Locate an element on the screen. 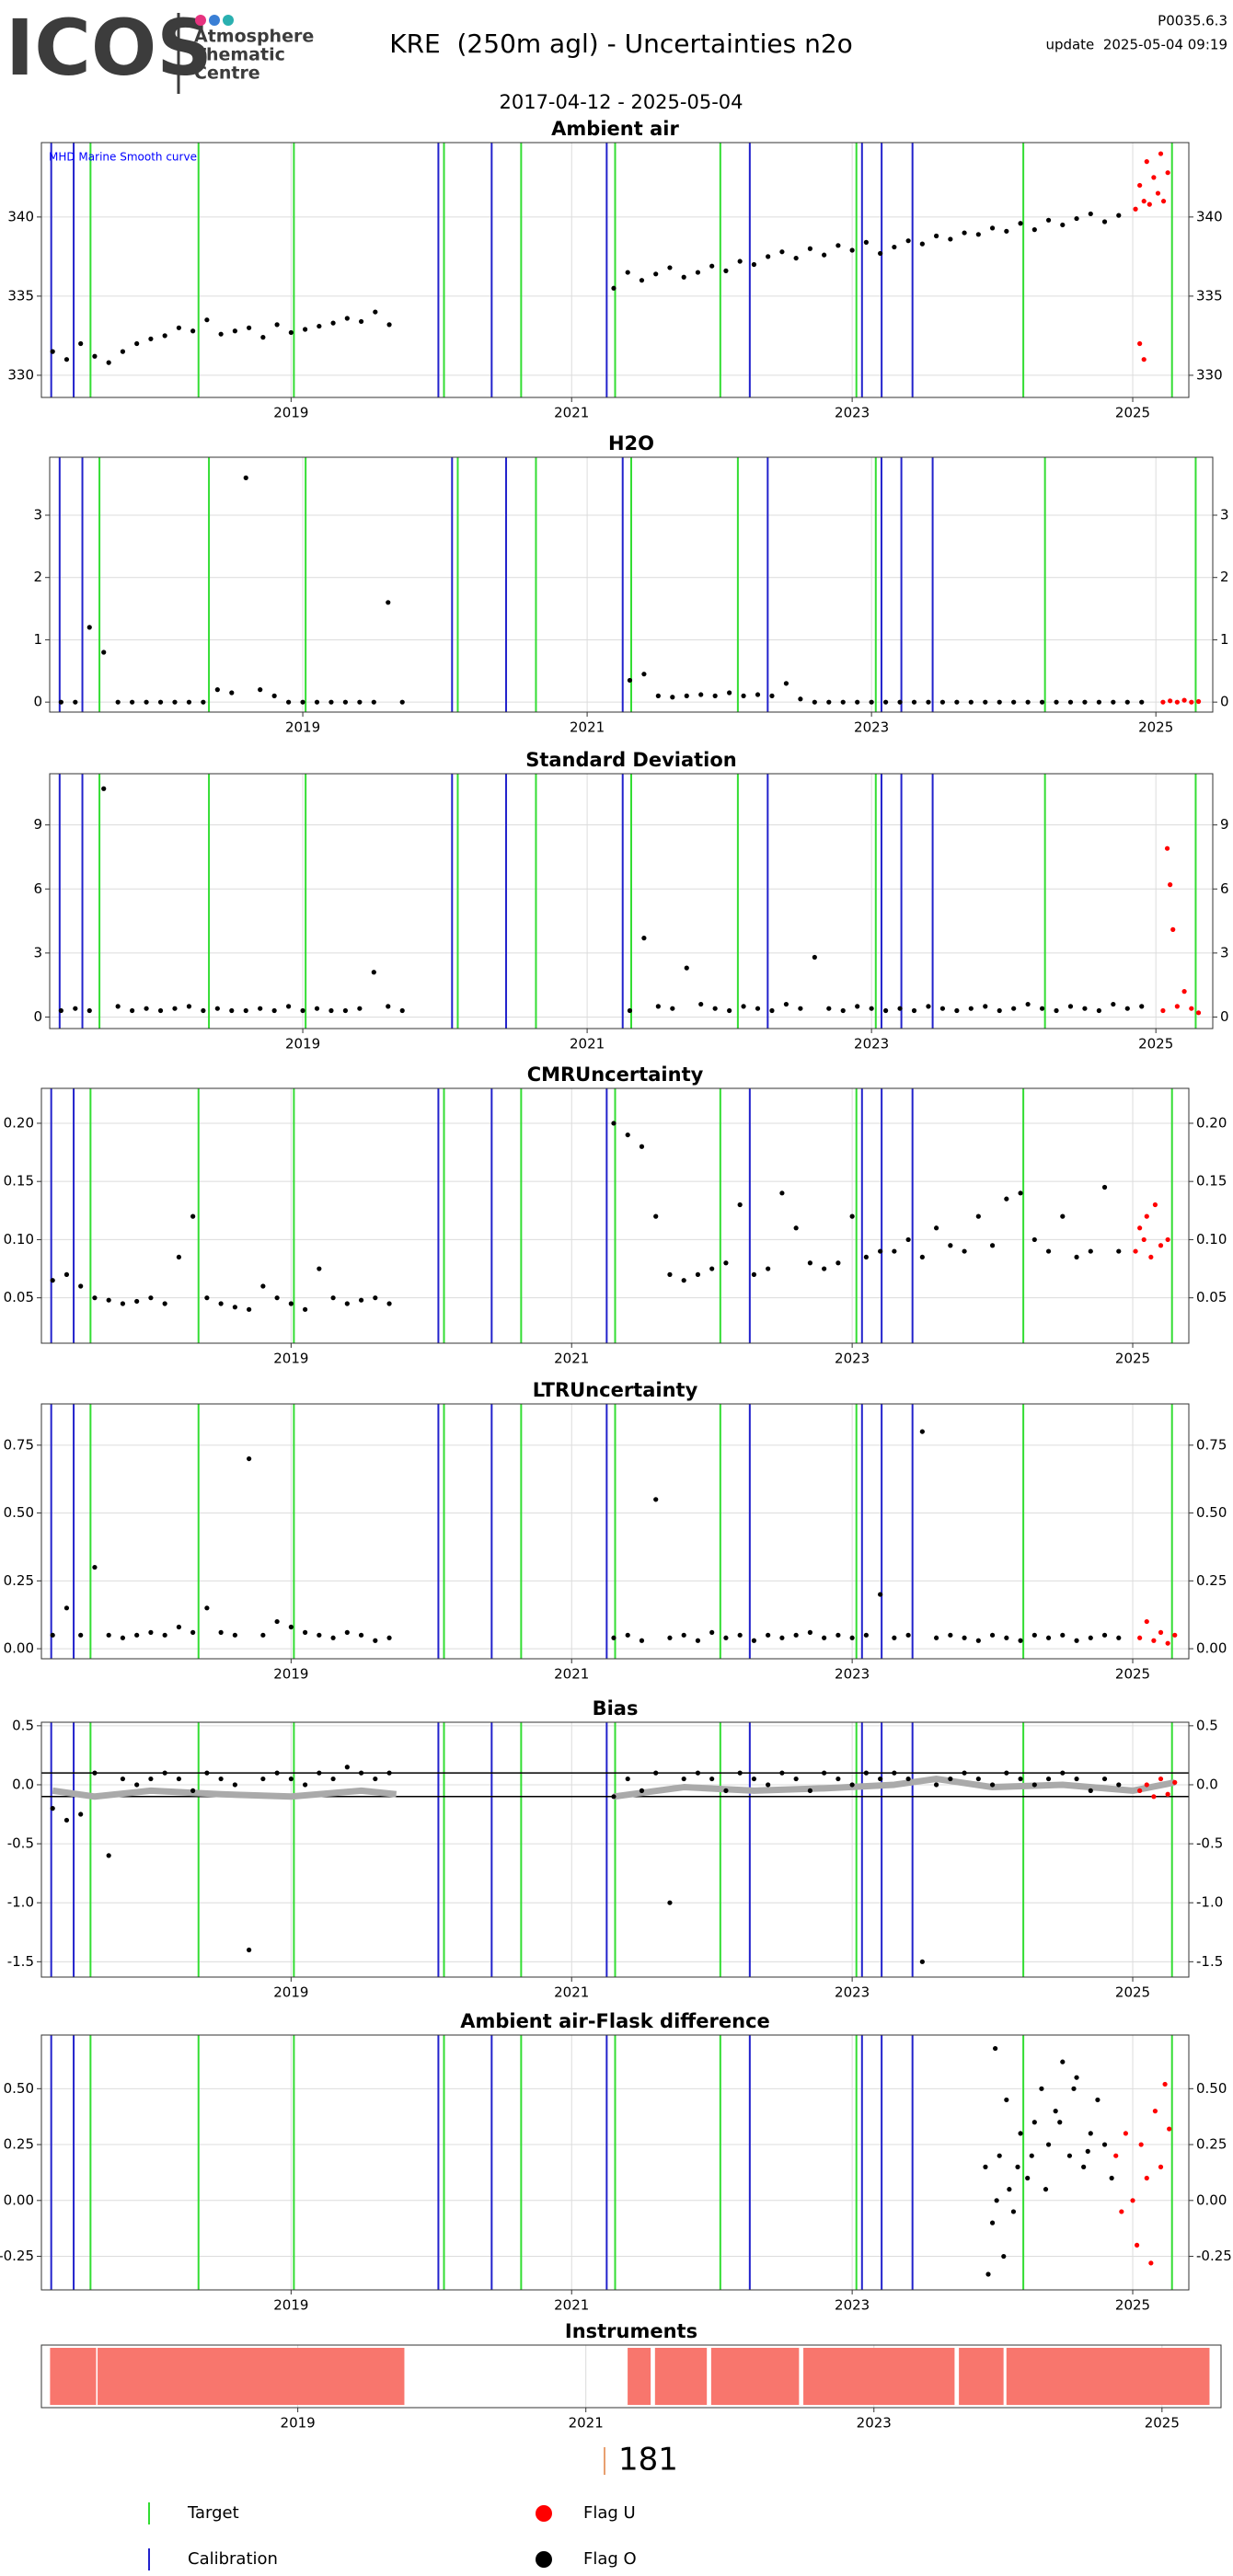 This screenshot has width=1233, height=2576. y-tick-label: 0.25 is located at coordinates (19, 2144).